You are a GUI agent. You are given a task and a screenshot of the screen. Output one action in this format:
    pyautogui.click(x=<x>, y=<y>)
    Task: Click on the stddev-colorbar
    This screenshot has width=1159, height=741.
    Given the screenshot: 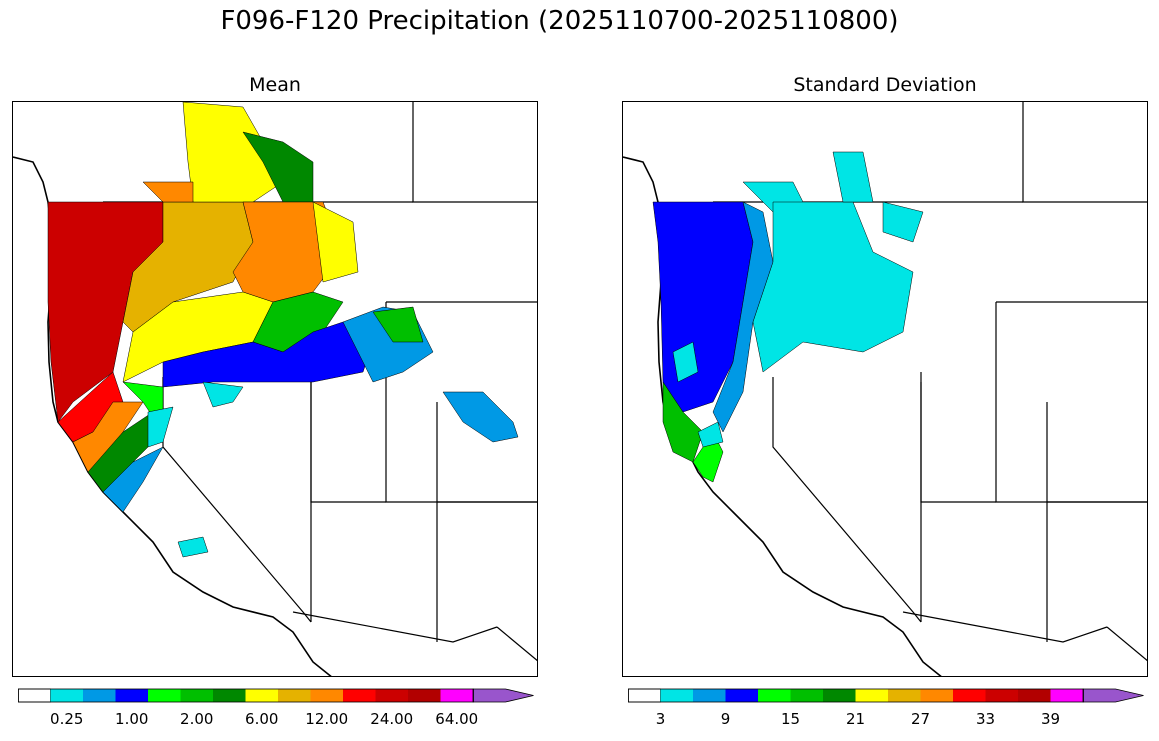 What is the action you would take?
    pyautogui.click(x=886, y=695)
    